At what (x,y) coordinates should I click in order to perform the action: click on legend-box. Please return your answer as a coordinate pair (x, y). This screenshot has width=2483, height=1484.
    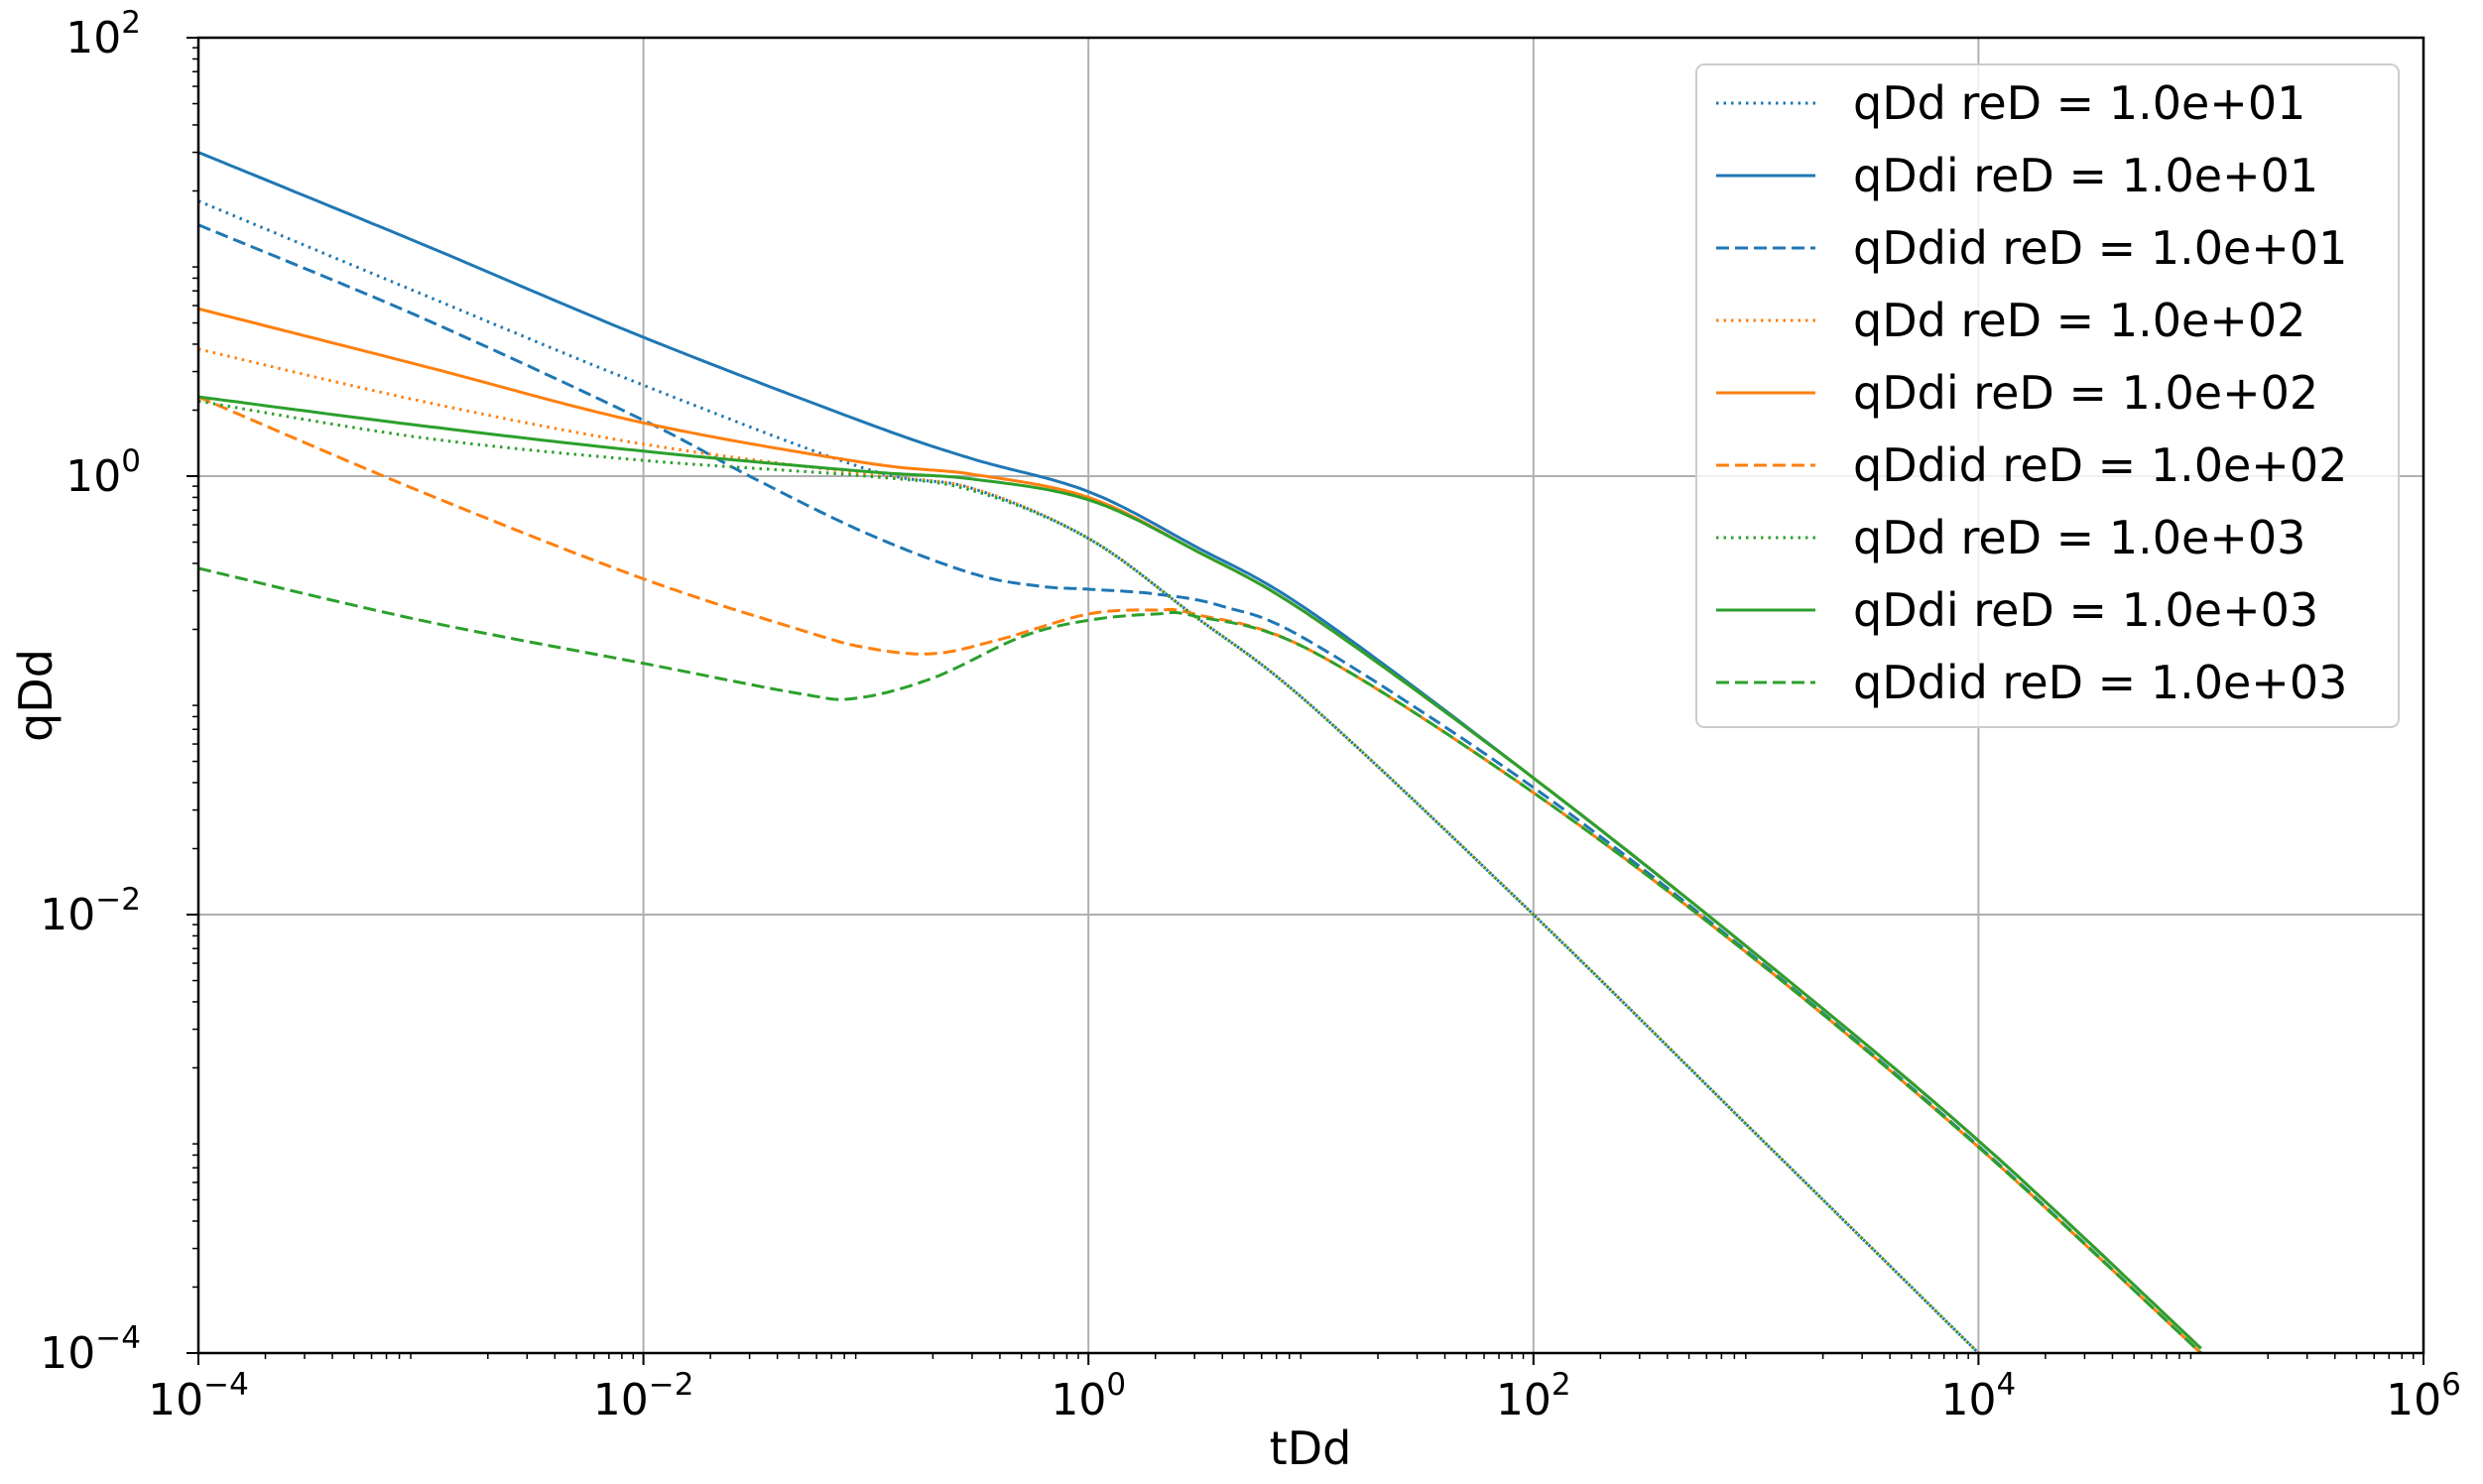
    Looking at the image, I should click on (2047, 395).